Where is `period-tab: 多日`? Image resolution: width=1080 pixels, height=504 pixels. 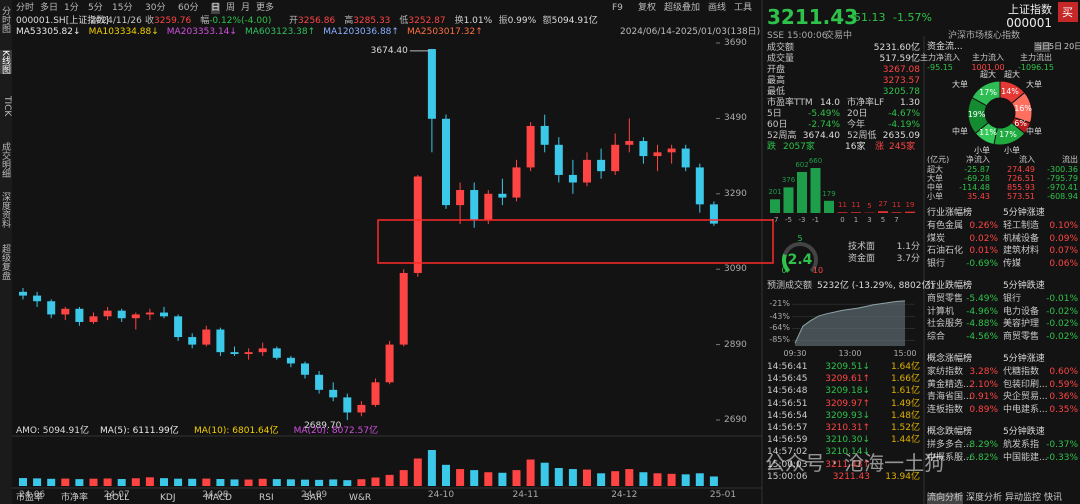
period-tab: 多日 is located at coordinates (49, 8).